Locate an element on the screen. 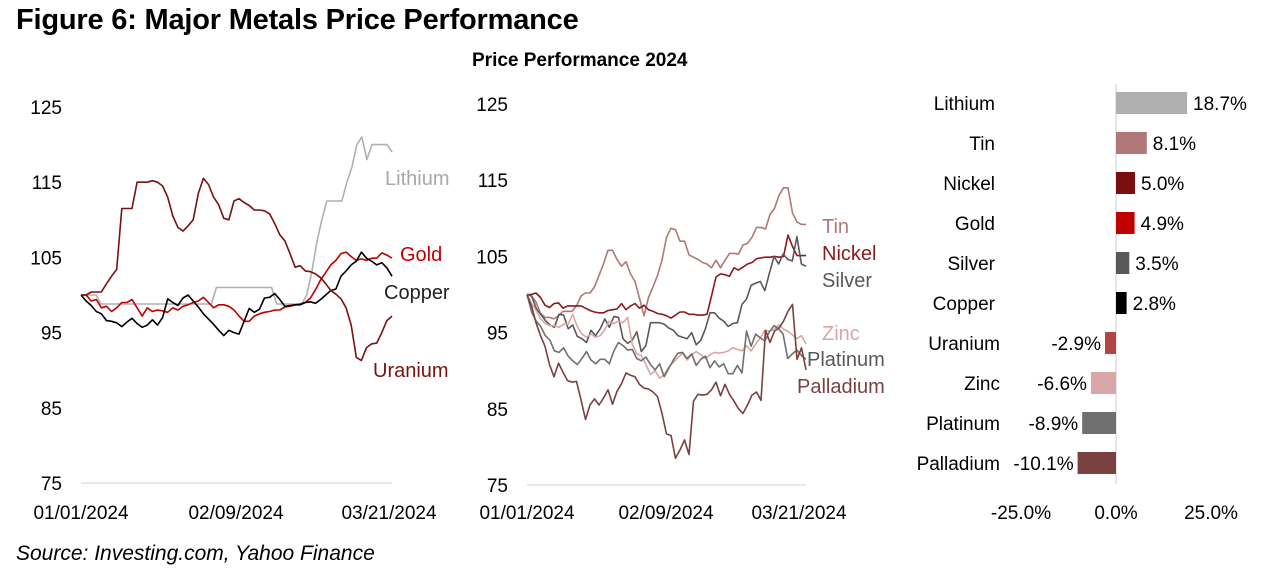  bar-palladium is located at coordinates (1096, 463).